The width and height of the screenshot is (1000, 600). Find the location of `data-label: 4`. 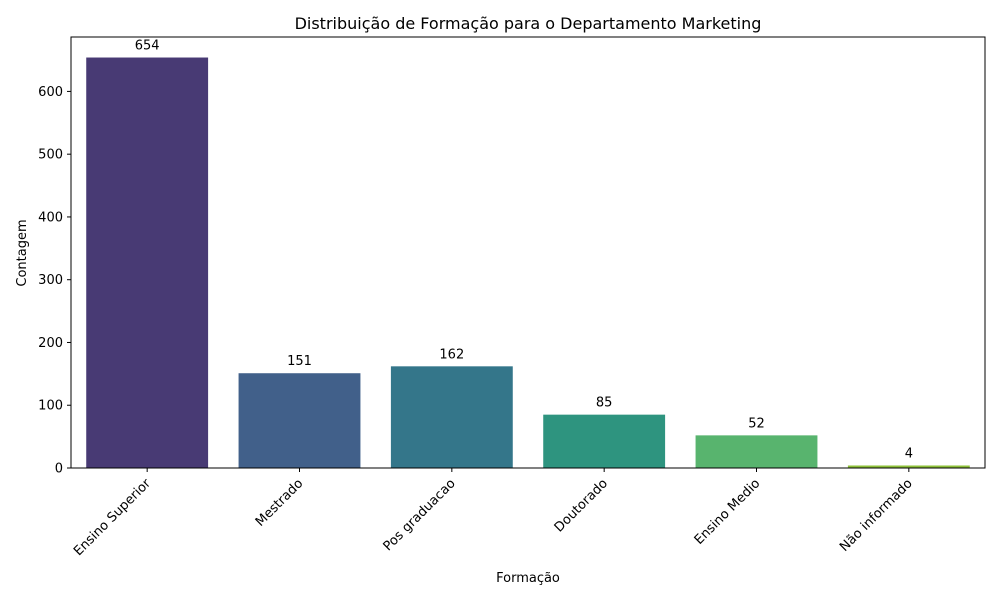

data-label: 4 is located at coordinates (909, 453).